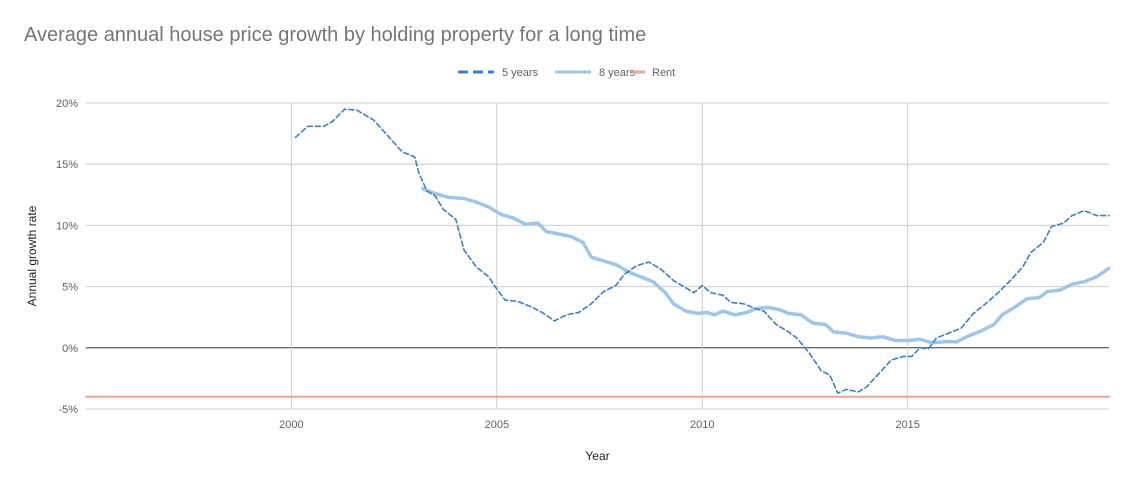  I want to click on x-axis-title: Year, so click(597, 456).